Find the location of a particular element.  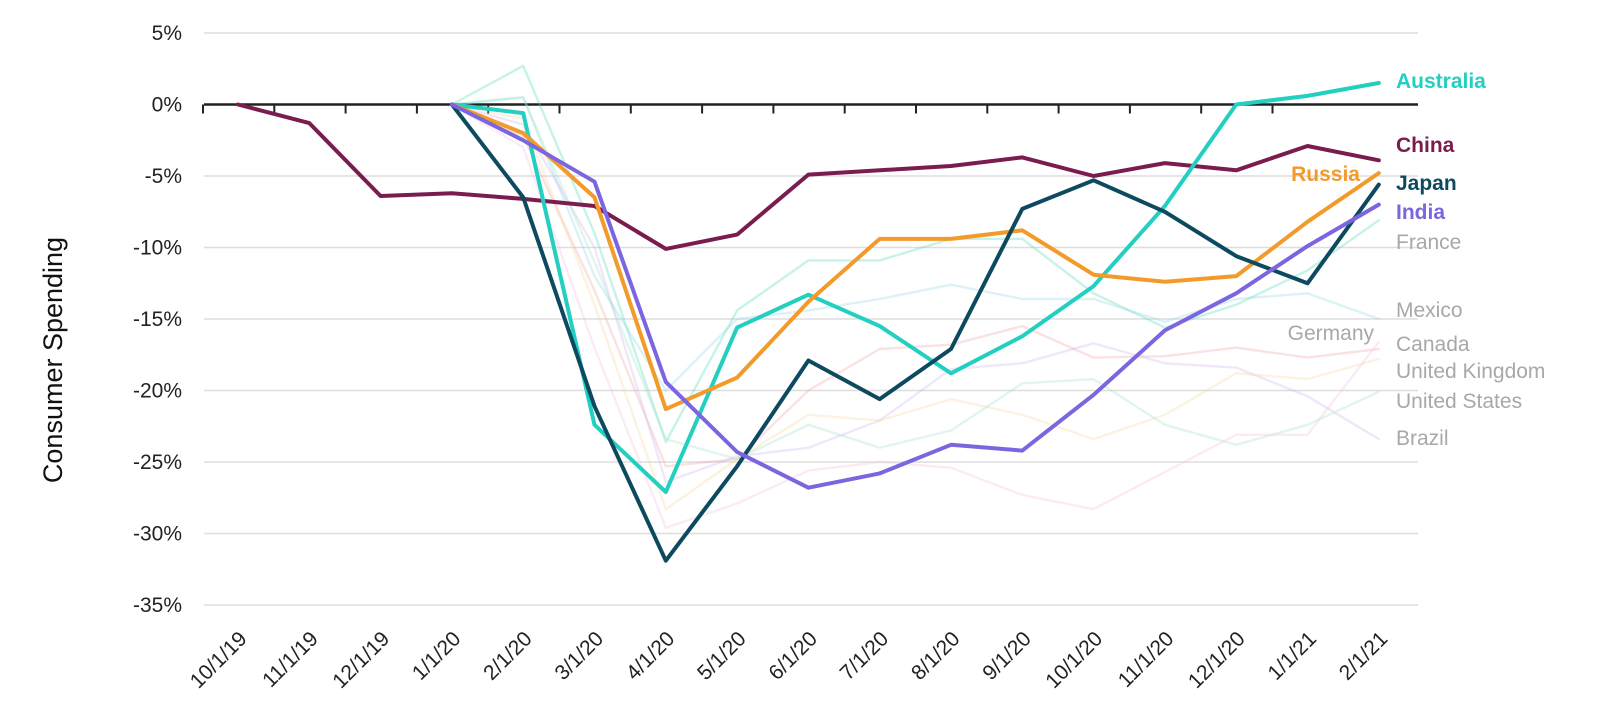

series-label-russia: Russia is located at coordinates (1325, 174).